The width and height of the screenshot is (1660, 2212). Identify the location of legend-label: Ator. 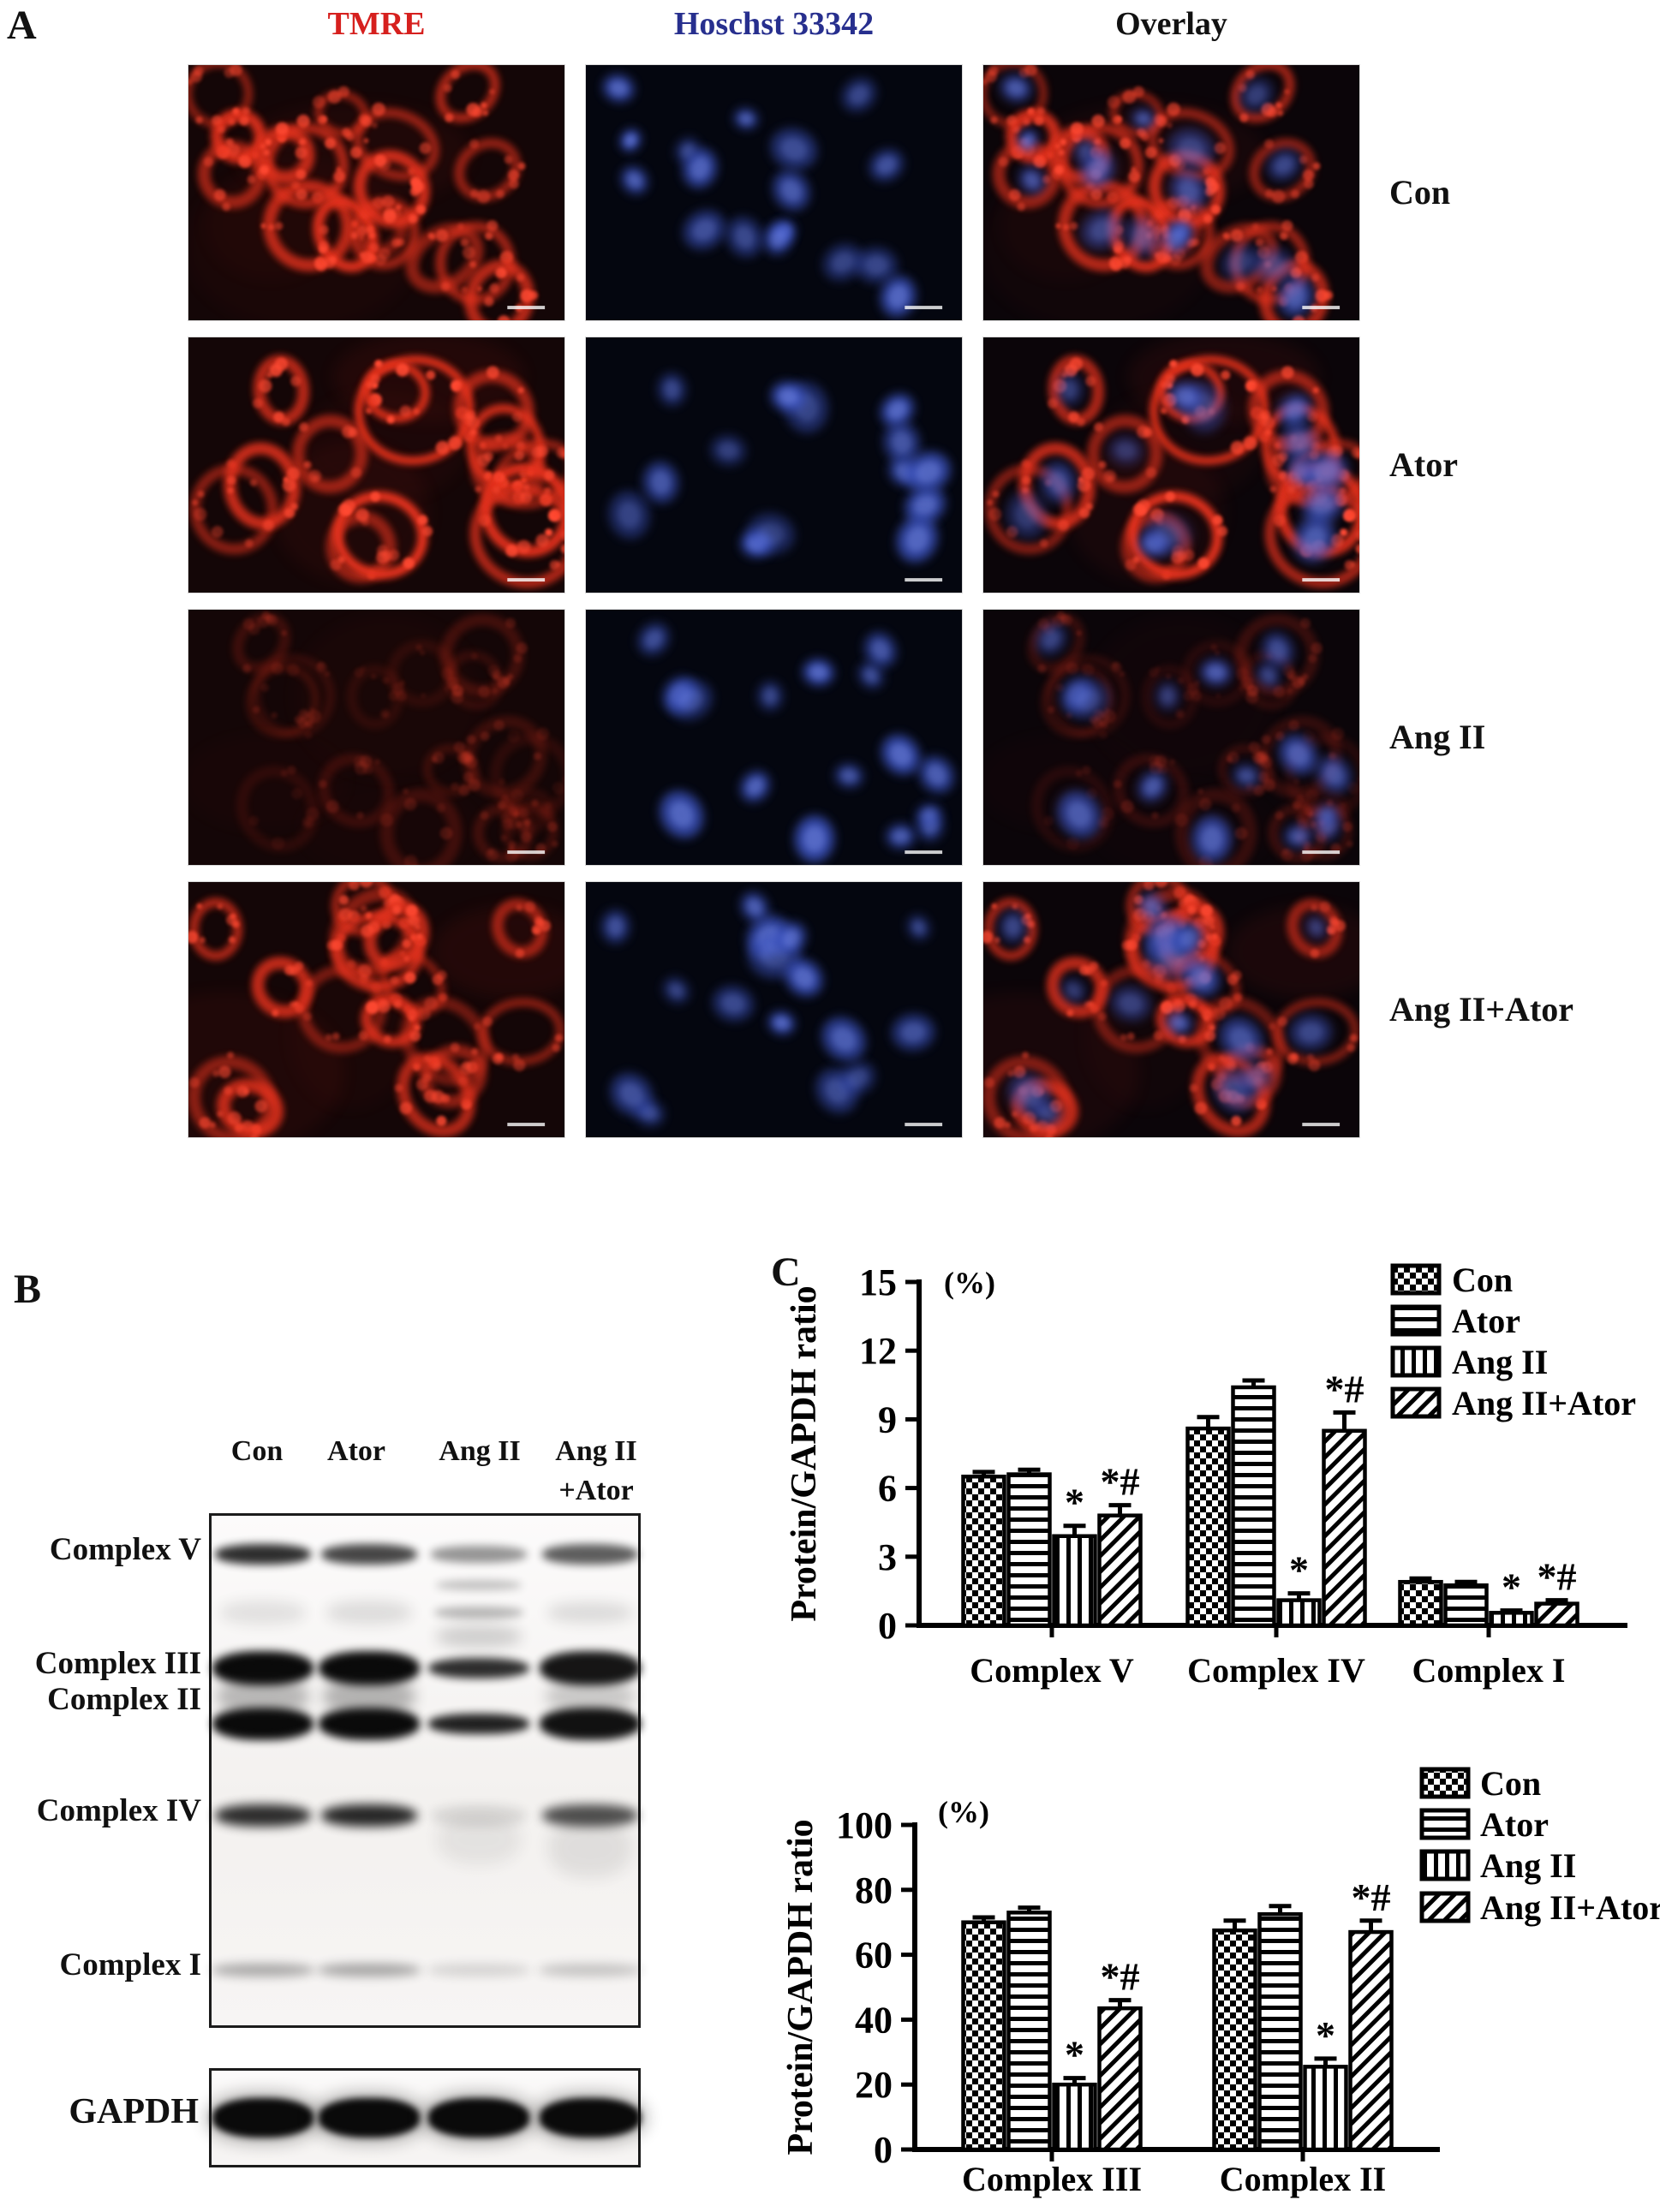
(1514, 1825).